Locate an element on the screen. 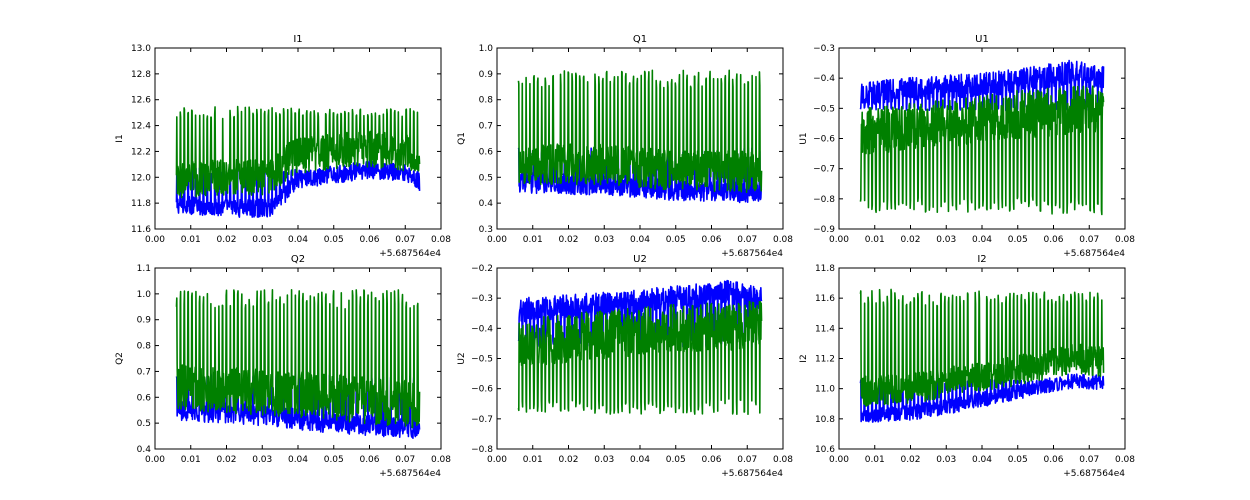  y-axis-label: U2 is located at coordinates (462, 358).